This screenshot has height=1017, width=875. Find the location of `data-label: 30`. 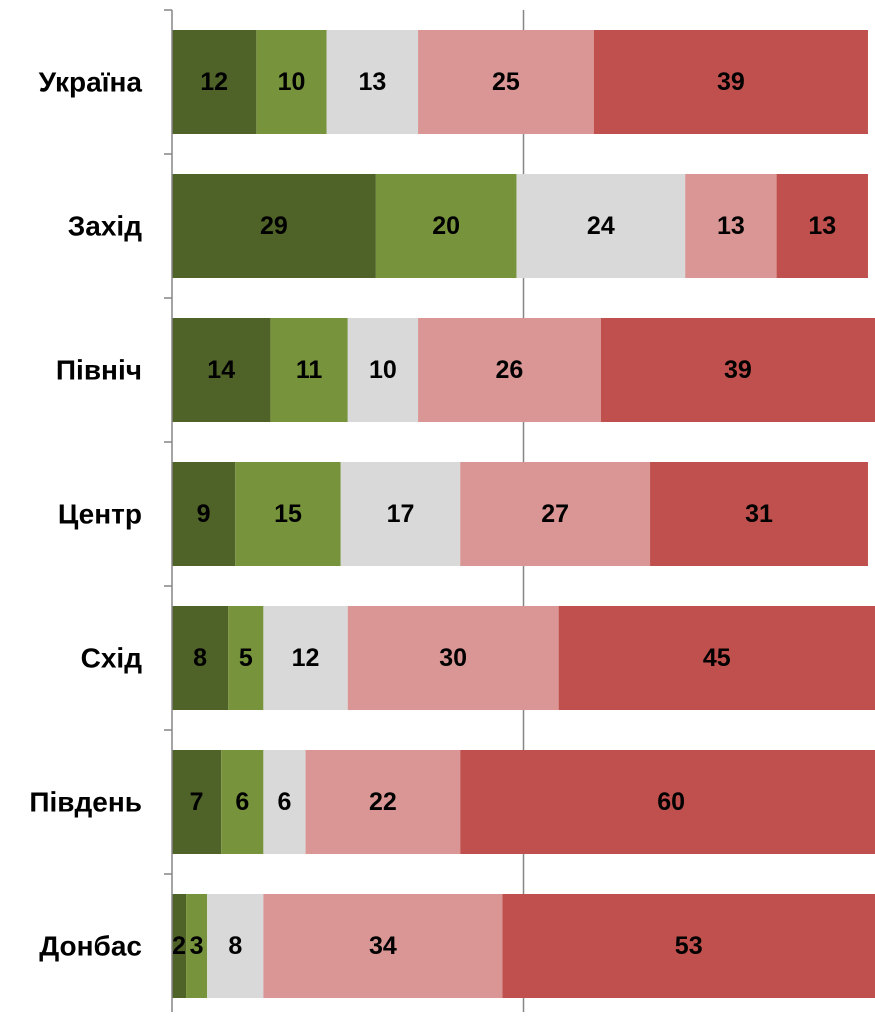

data-label: 30 is located at coordinates (453, 658).